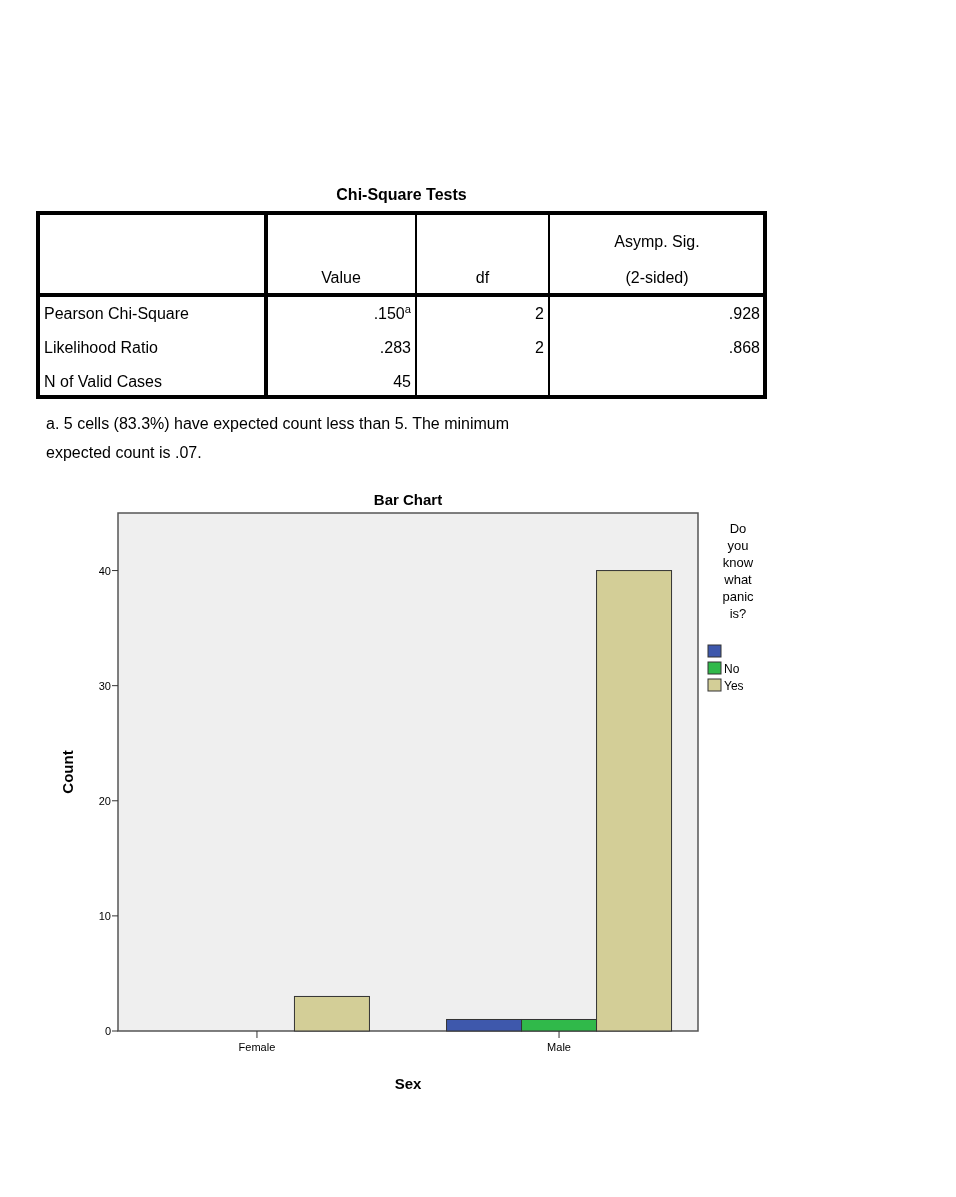  Describe the element at coordinates (104, 915) in the screenshot. I see `y-tick-label: 10` at that location.